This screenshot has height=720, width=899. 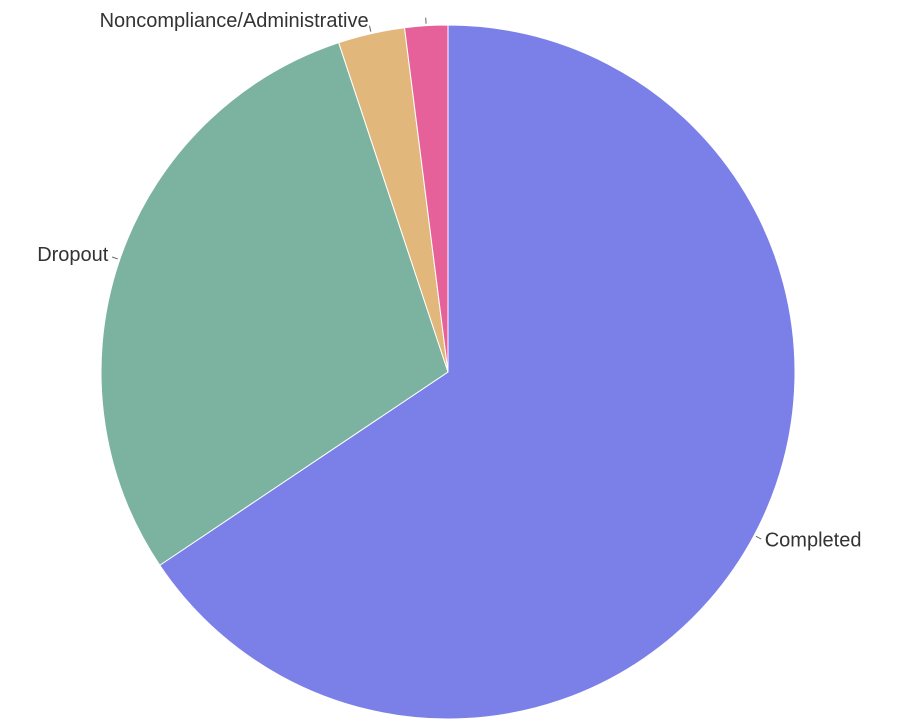 I want to click on slice-label: Dropout, so click(x=73, y=255).